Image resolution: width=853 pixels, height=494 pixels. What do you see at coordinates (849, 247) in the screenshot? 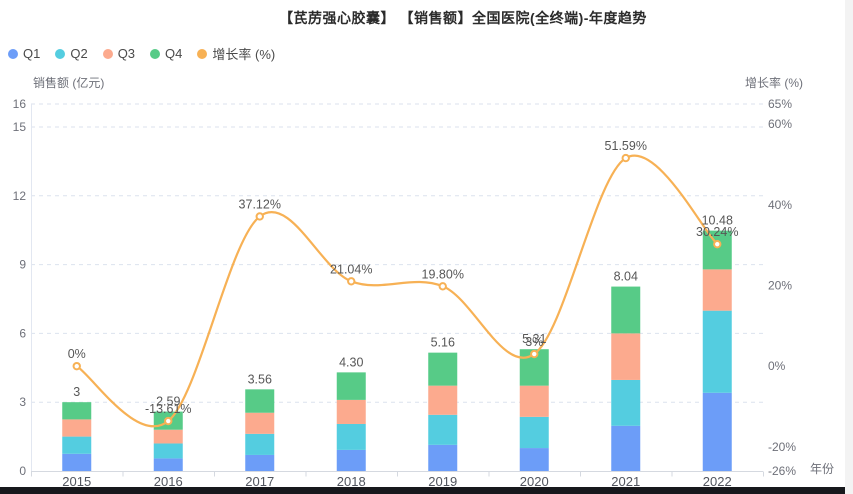
I see `right-edge-strip` at bounding box center [849, 247].